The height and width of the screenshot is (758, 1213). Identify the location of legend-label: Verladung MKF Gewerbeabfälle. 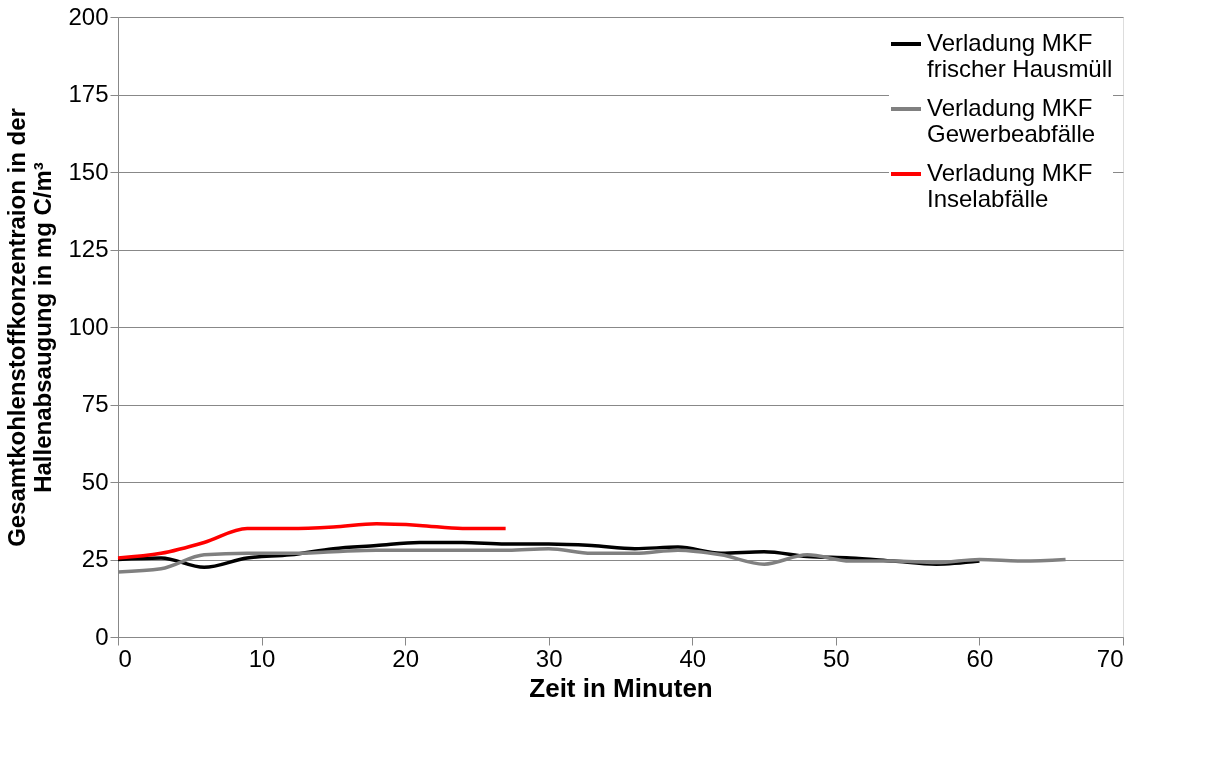
(1011, 120).